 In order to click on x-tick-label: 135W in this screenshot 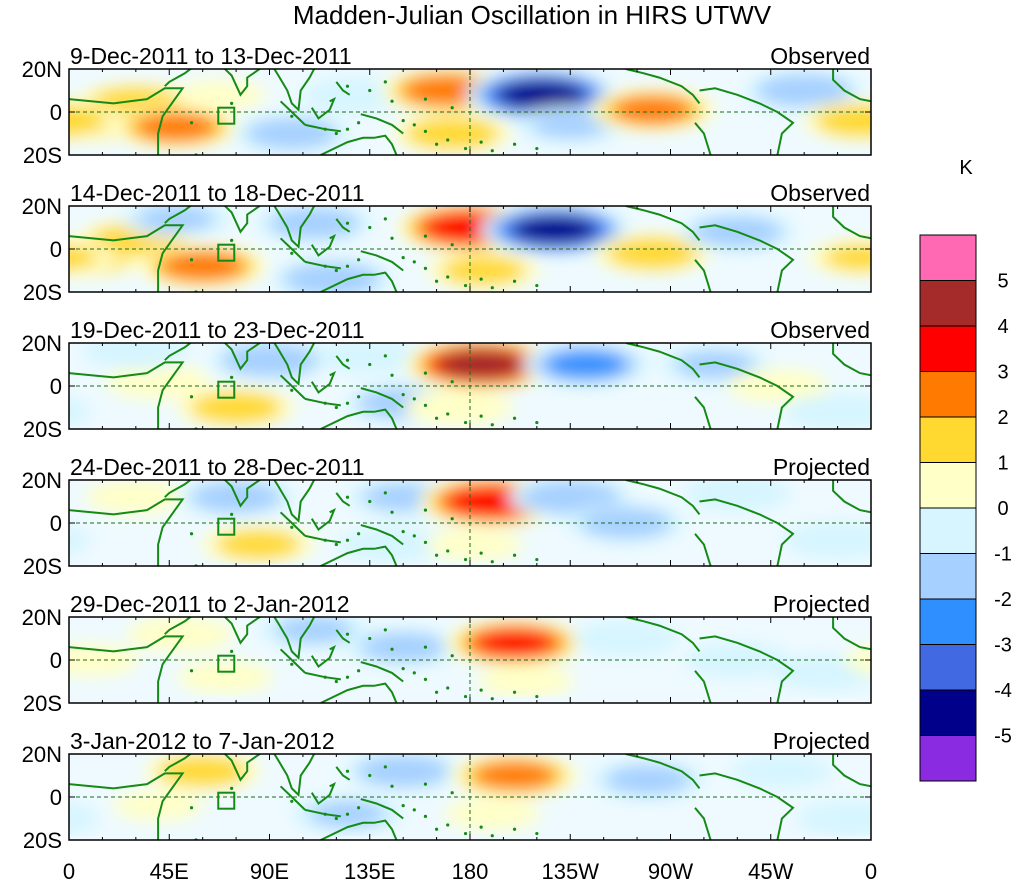, I will do `click(571, 871)`.